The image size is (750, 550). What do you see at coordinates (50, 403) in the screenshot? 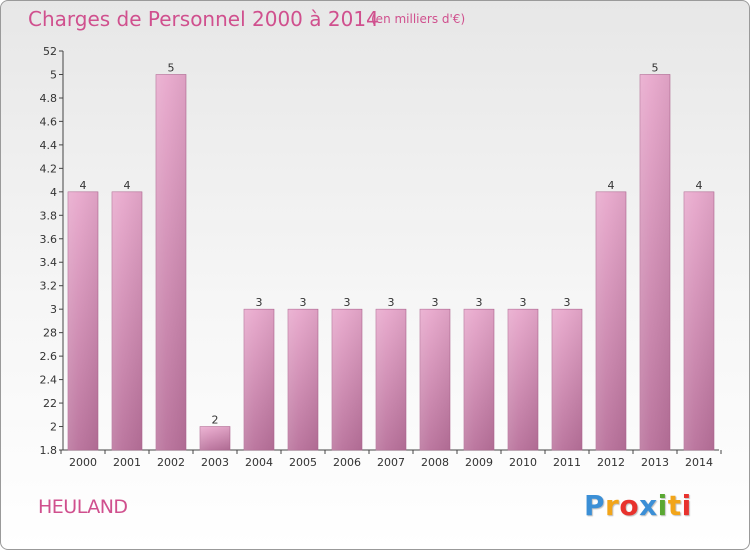
I see `y-tick-label: 22` at bounding box center [50, 403].